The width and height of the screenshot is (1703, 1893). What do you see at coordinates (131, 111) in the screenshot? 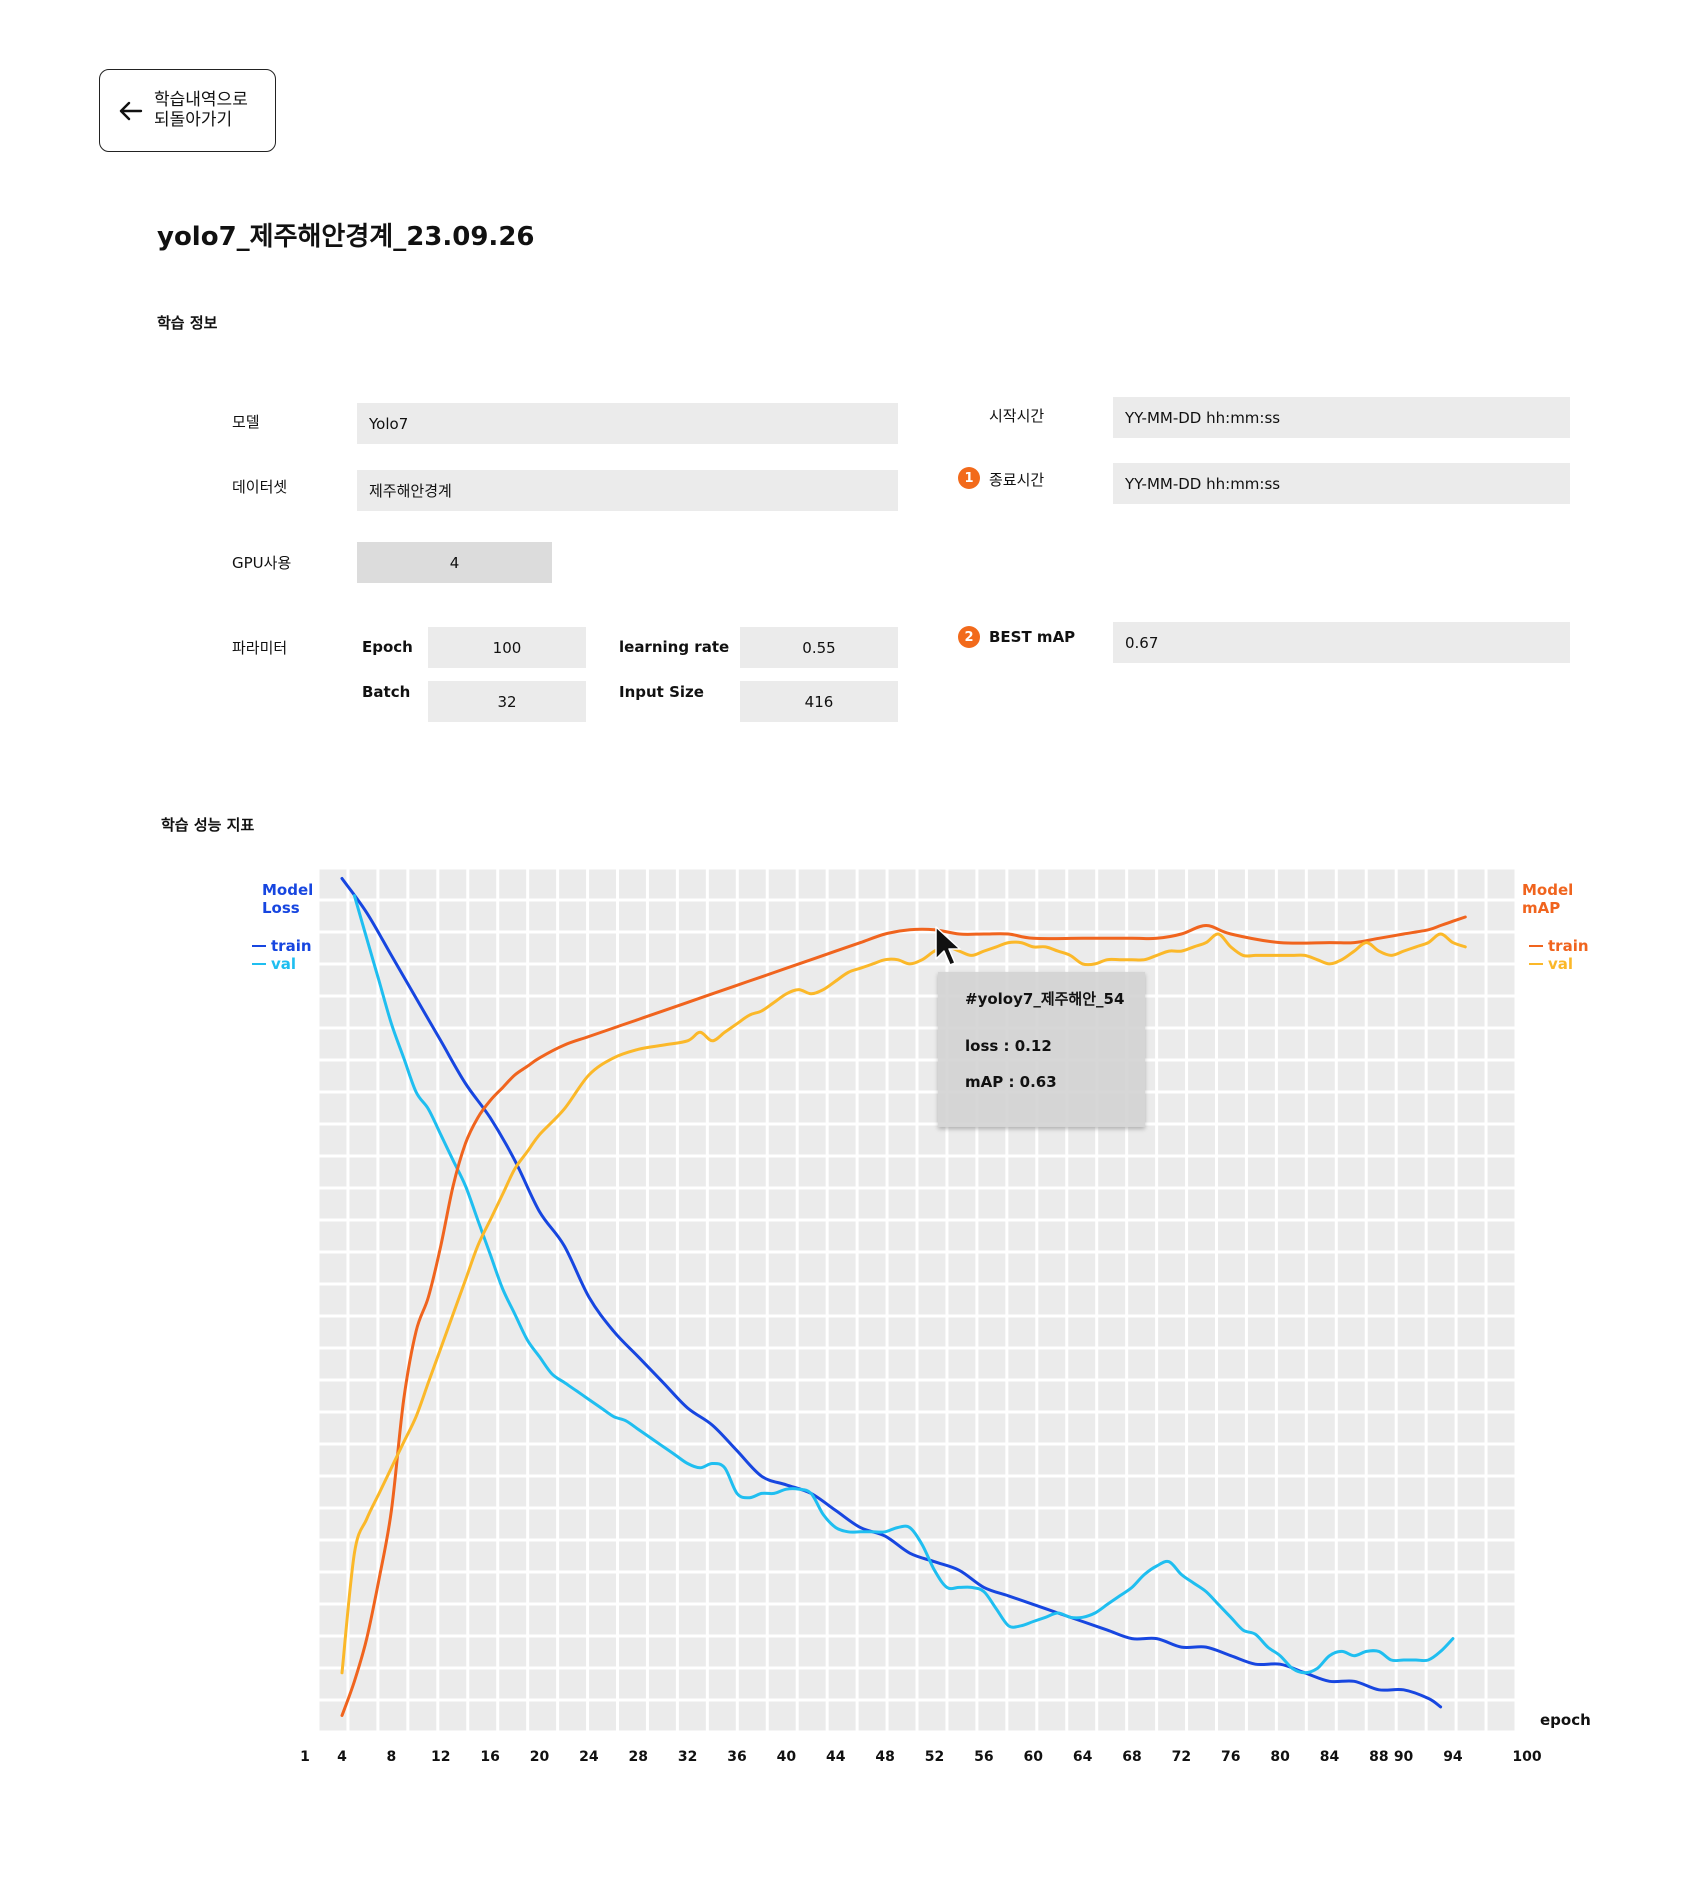
I see `arrow-left-icon` at bounding box center [131, 111].